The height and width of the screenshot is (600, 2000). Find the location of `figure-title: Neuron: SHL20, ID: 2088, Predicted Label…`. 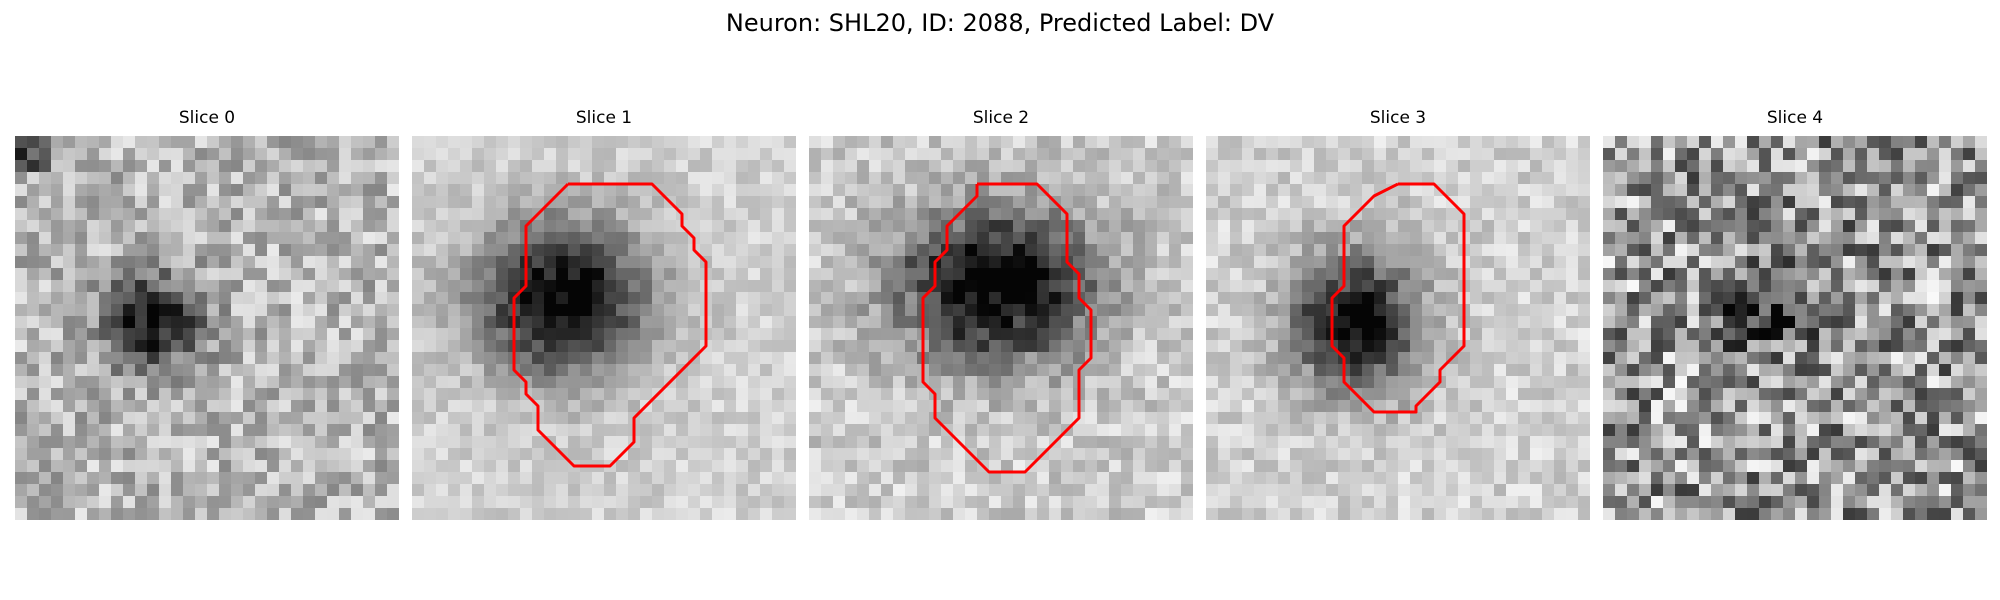

figure-title: Neuron: SHL20, ID: 2088, Predicted Label… is located at coordinates (1000, 23).